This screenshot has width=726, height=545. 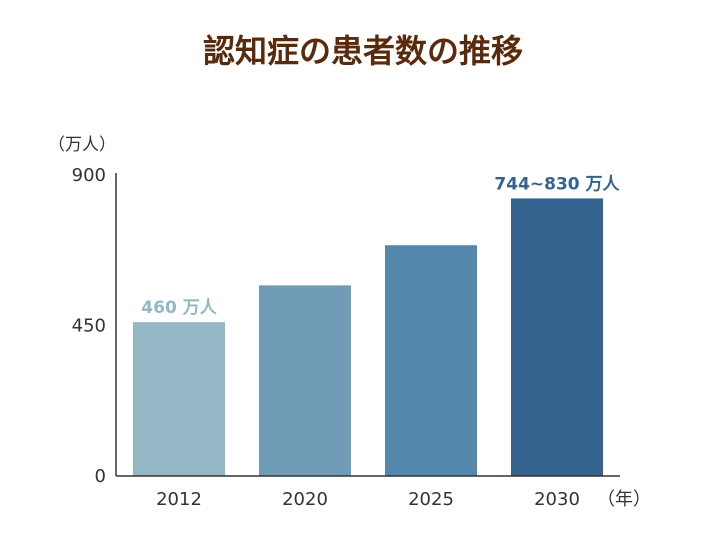 I want to click on y-tick-label: 0, so click(x=100, y=476).